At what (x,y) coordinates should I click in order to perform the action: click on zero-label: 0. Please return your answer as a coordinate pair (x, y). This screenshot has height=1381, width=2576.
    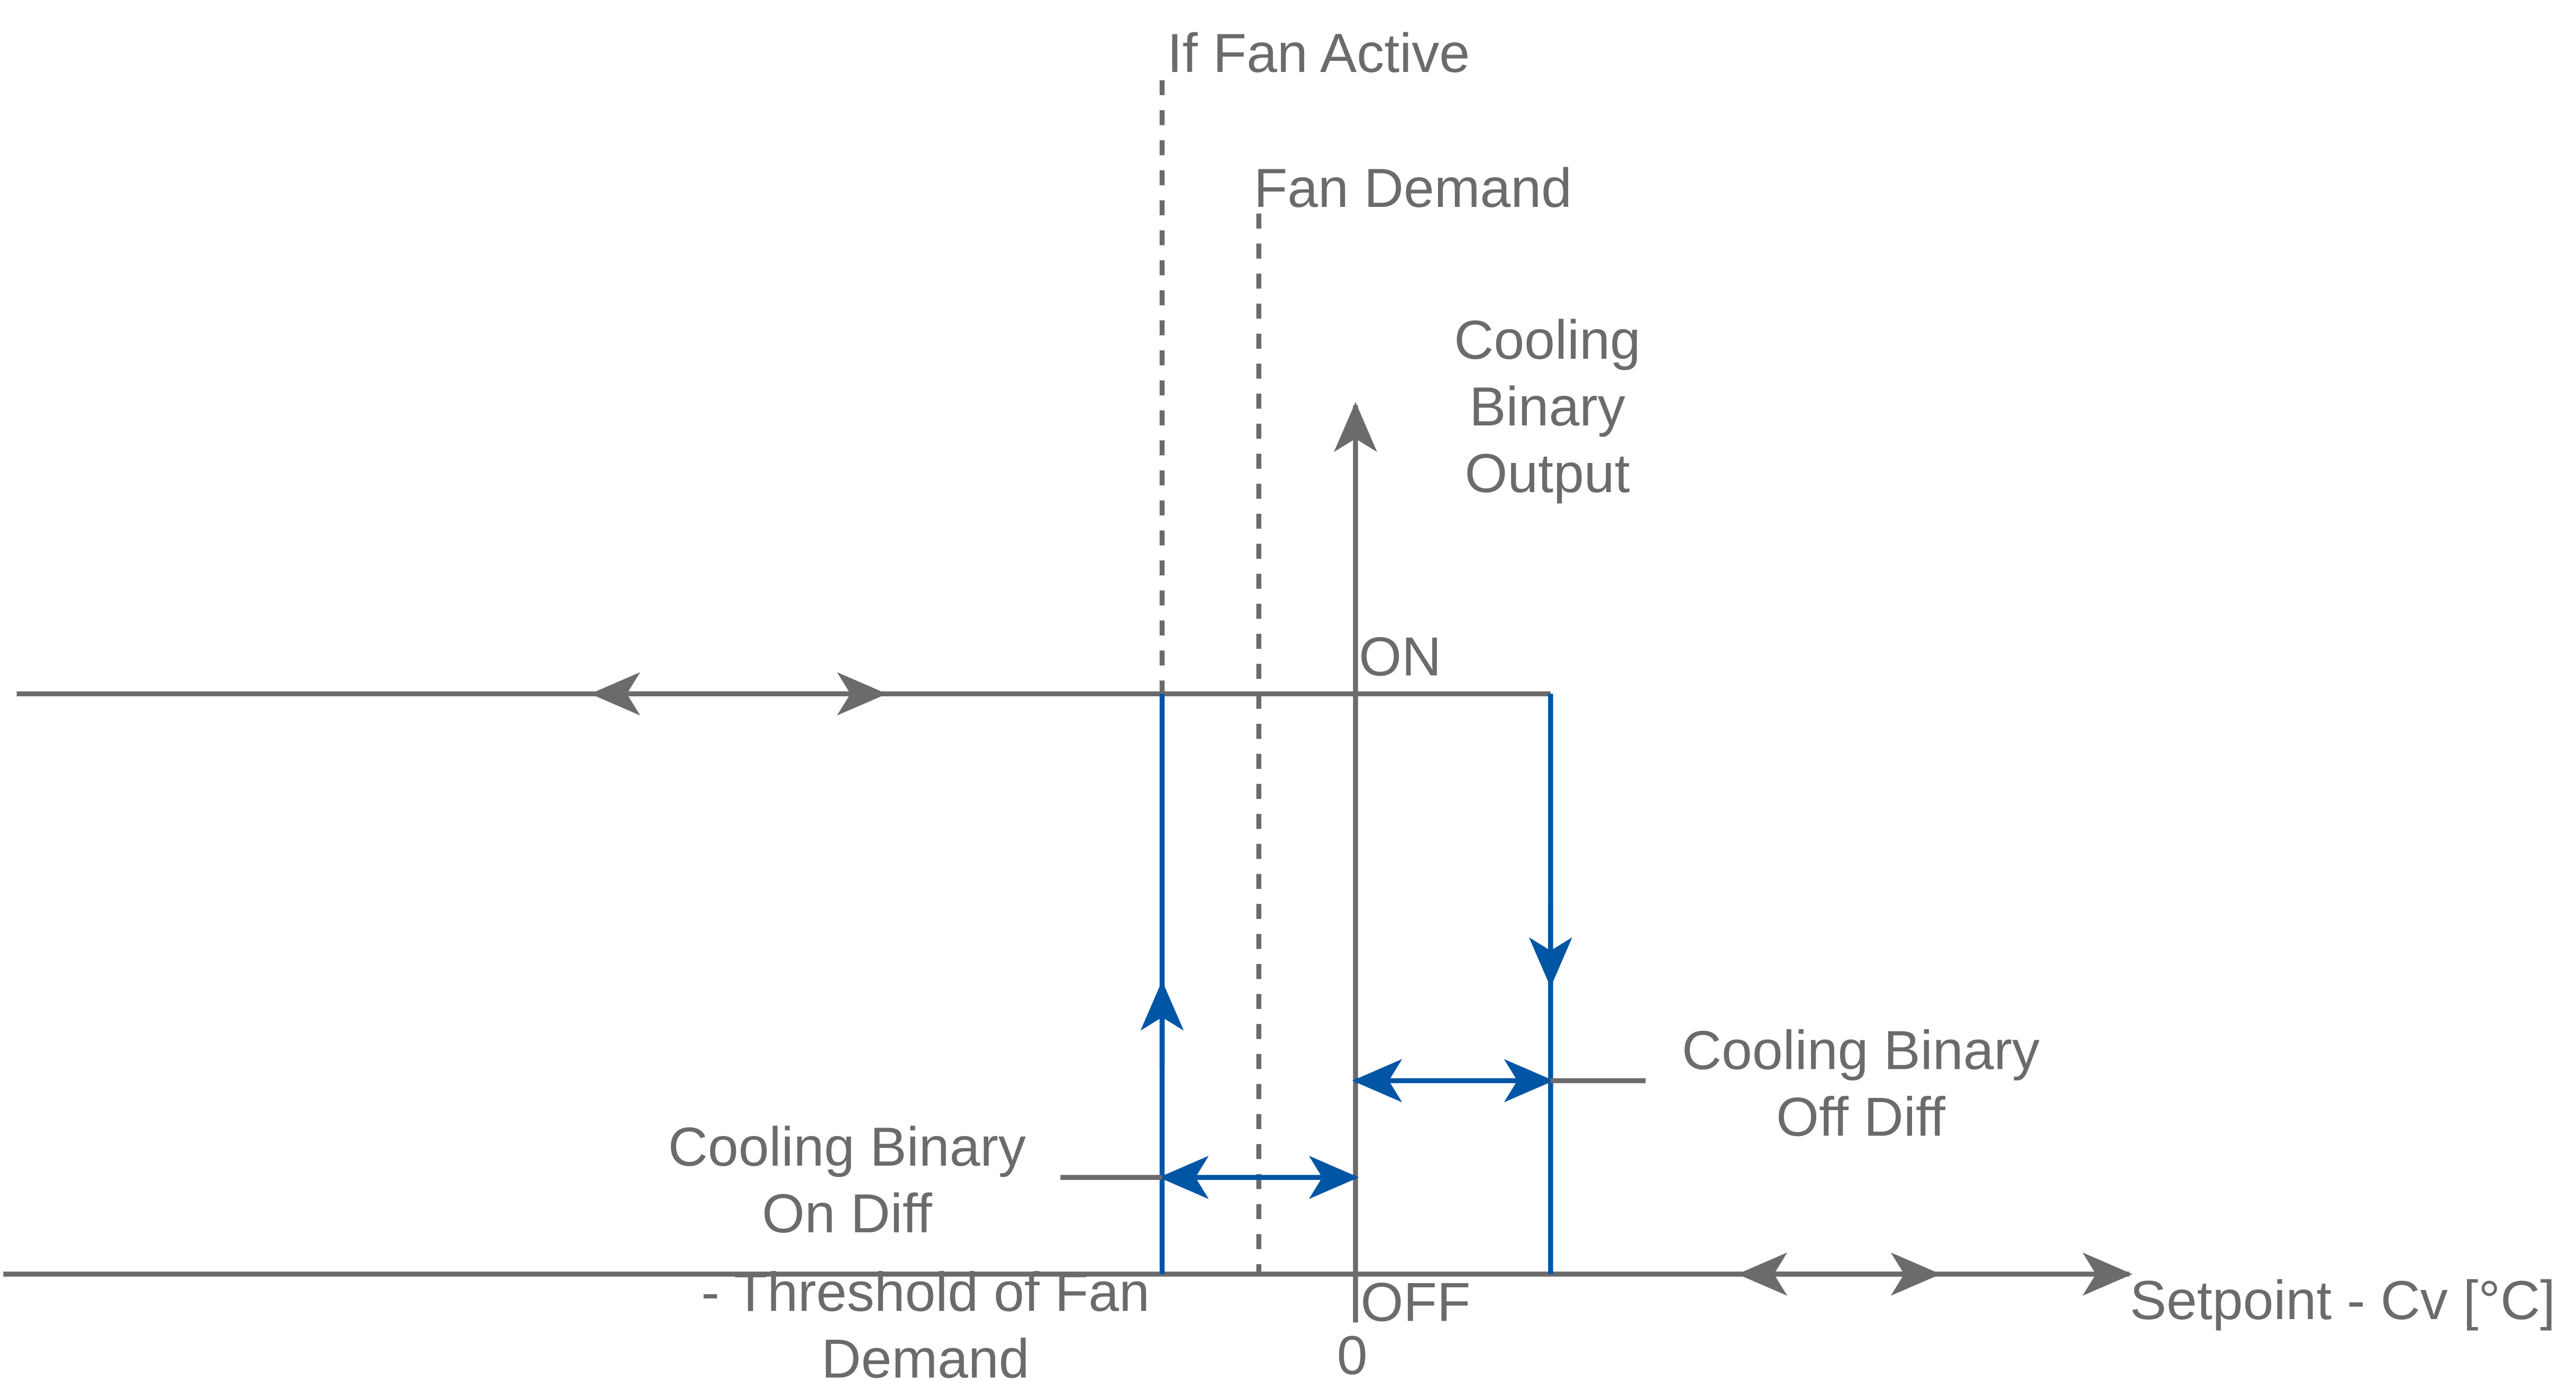
    Looking at the image, I should click on (1352, 1353).